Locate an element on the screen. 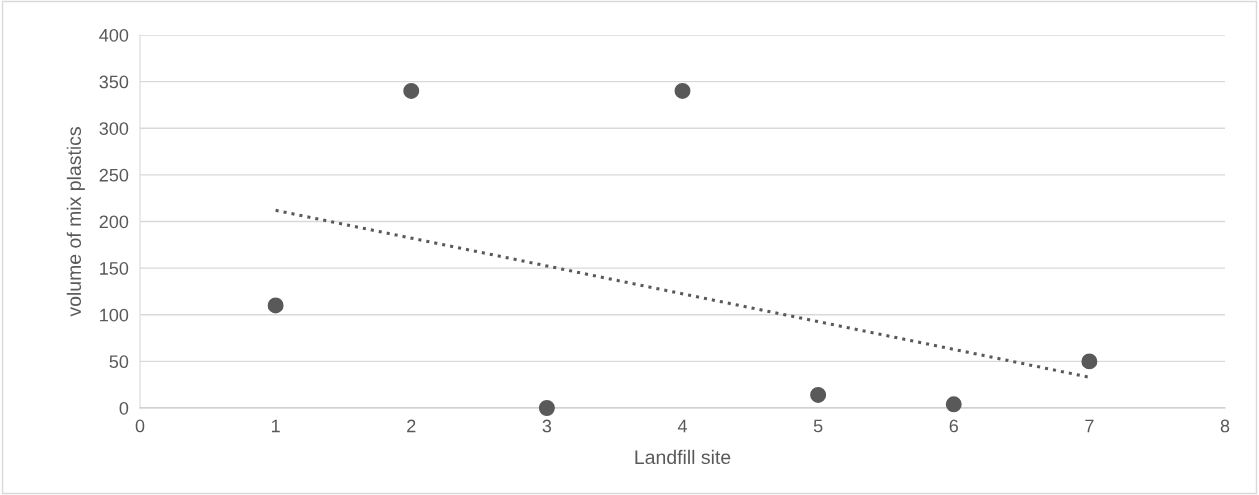  y-tick-label: 350 is located at coordinates (114, 82).